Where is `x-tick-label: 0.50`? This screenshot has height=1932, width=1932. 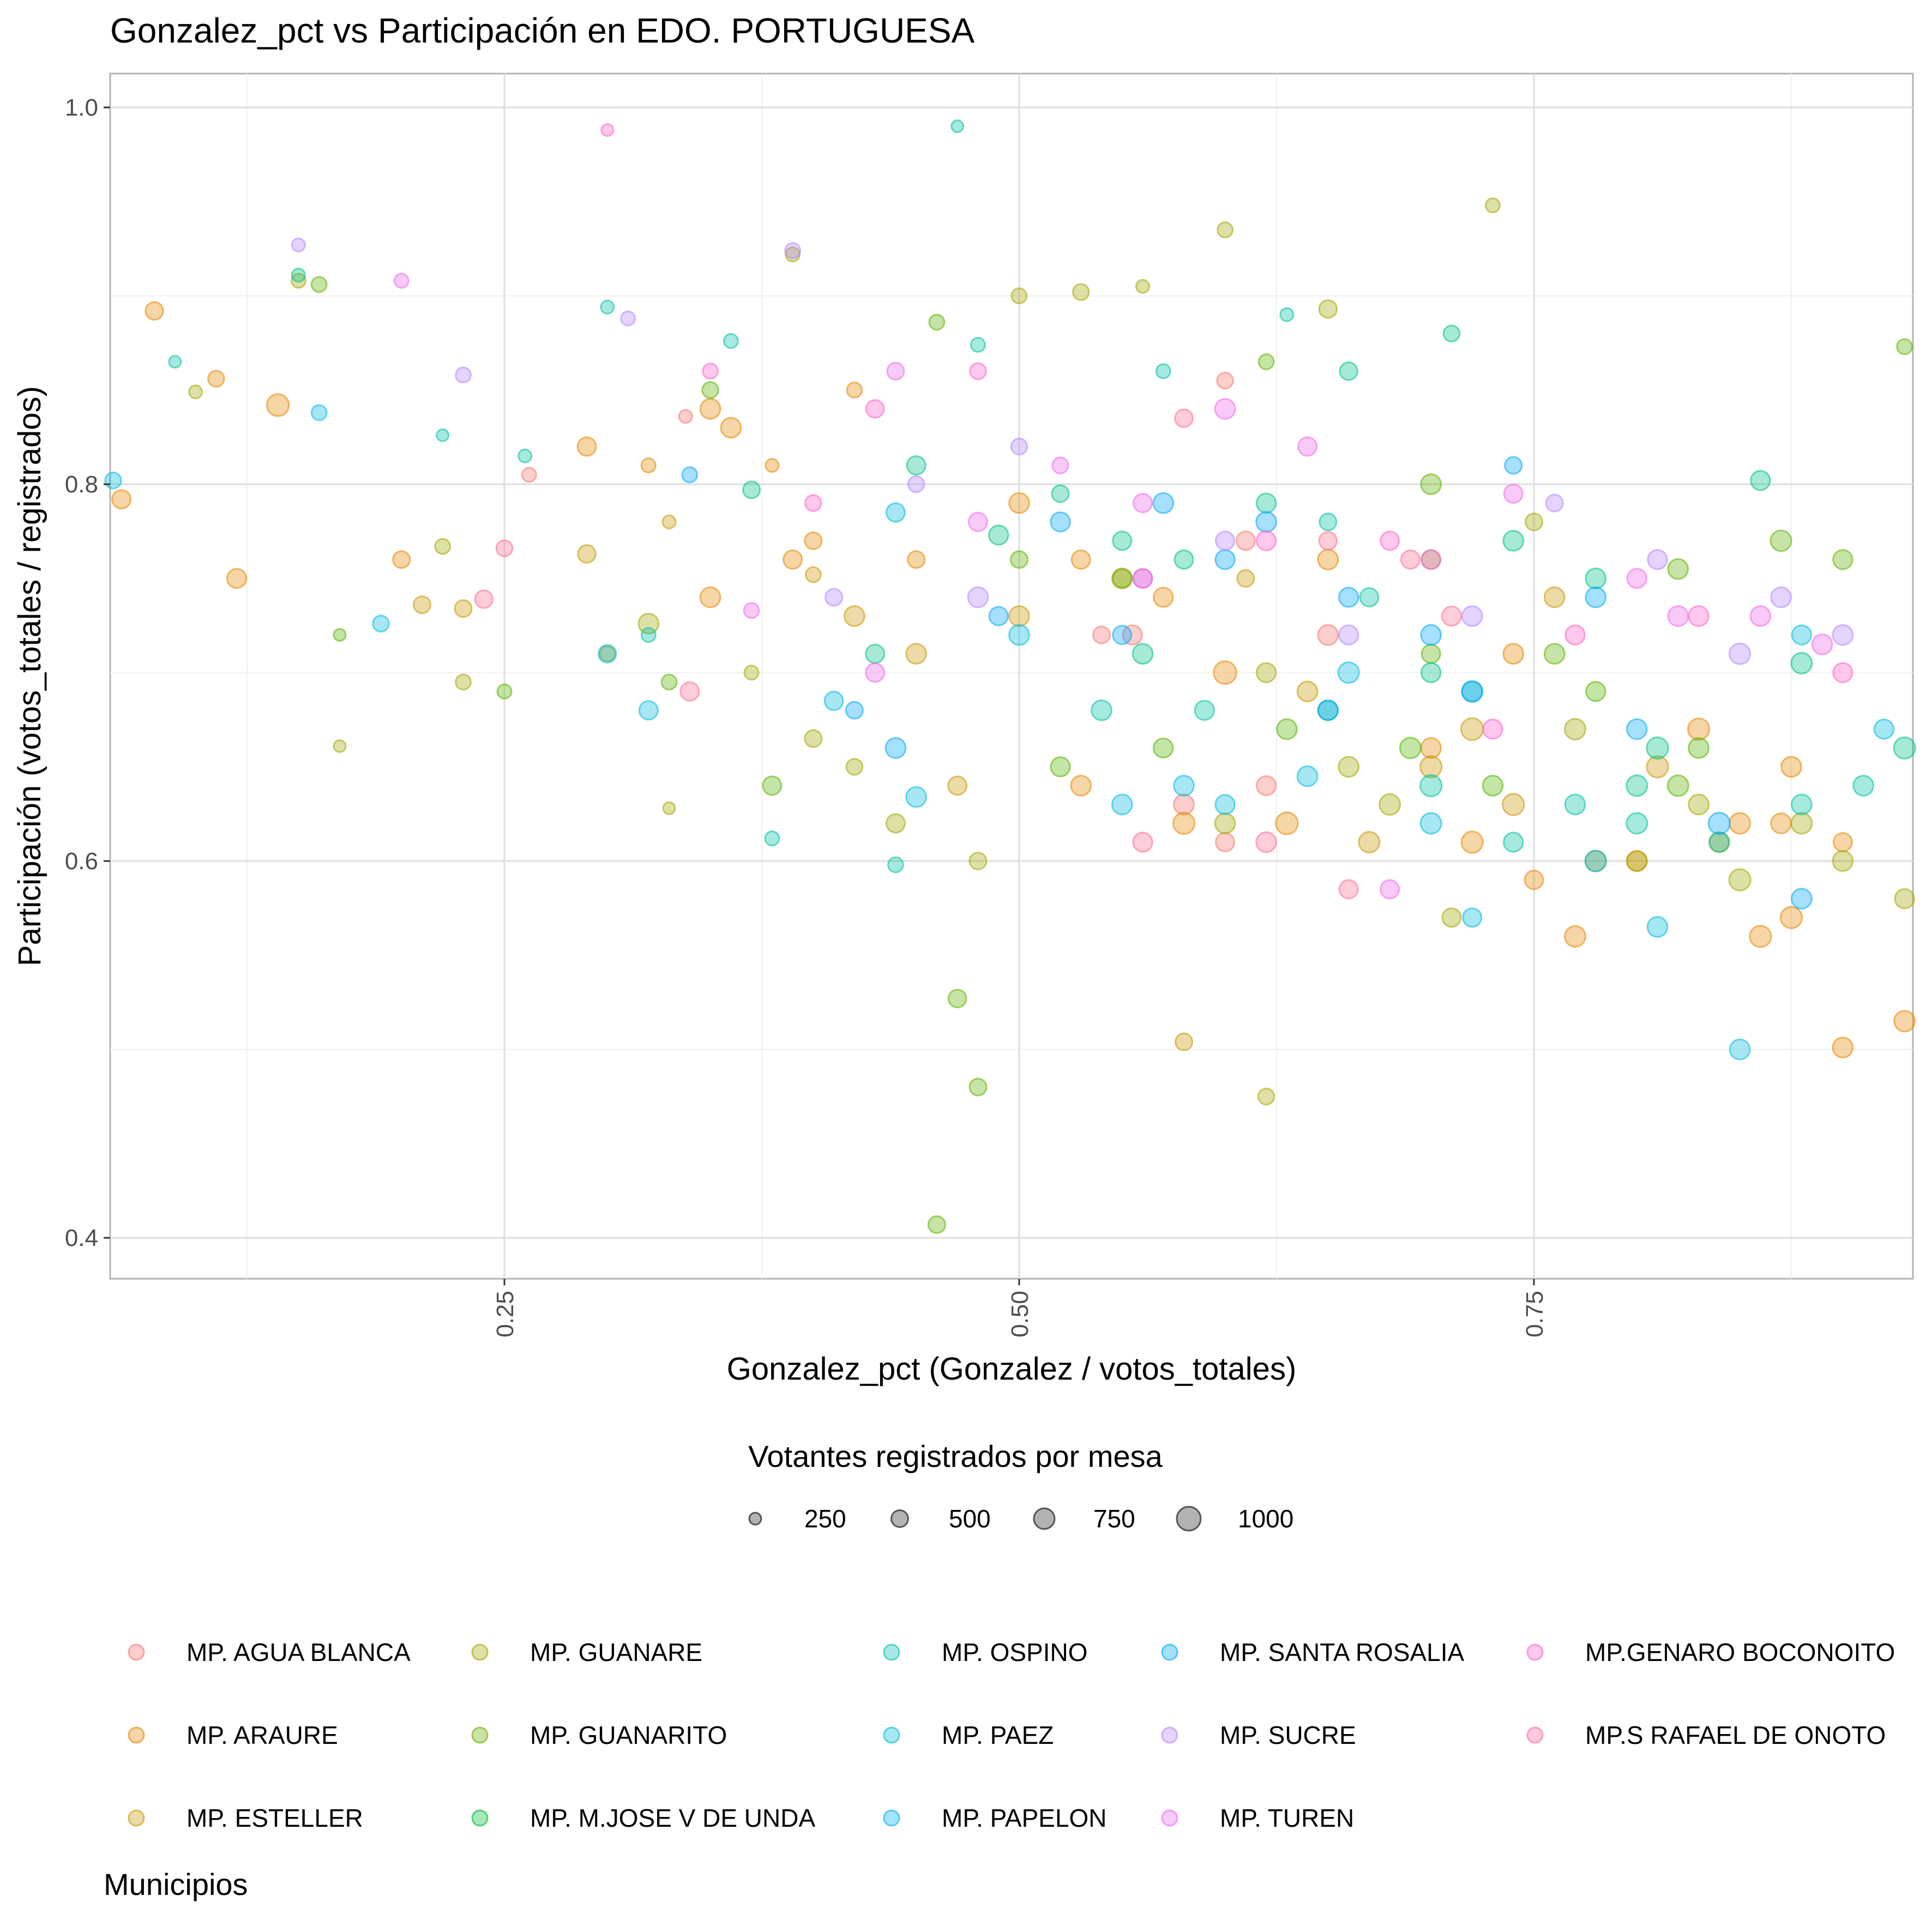 x-tick-label: 0.50 is located at coordinates (1020, 1314).